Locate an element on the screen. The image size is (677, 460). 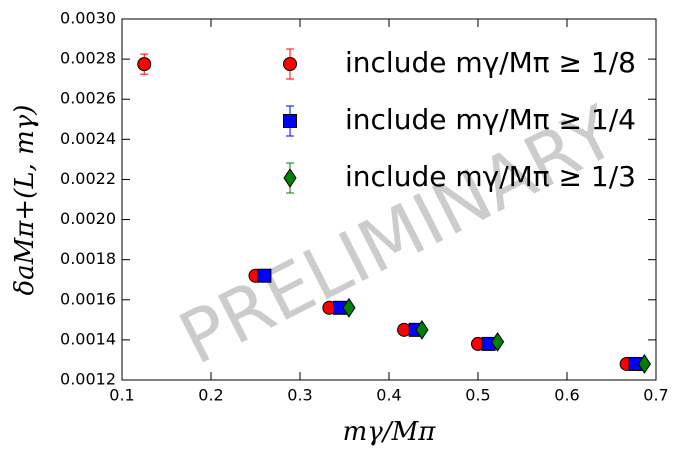
x-tick-label: 0.6 is located at coordinates (566, 395).